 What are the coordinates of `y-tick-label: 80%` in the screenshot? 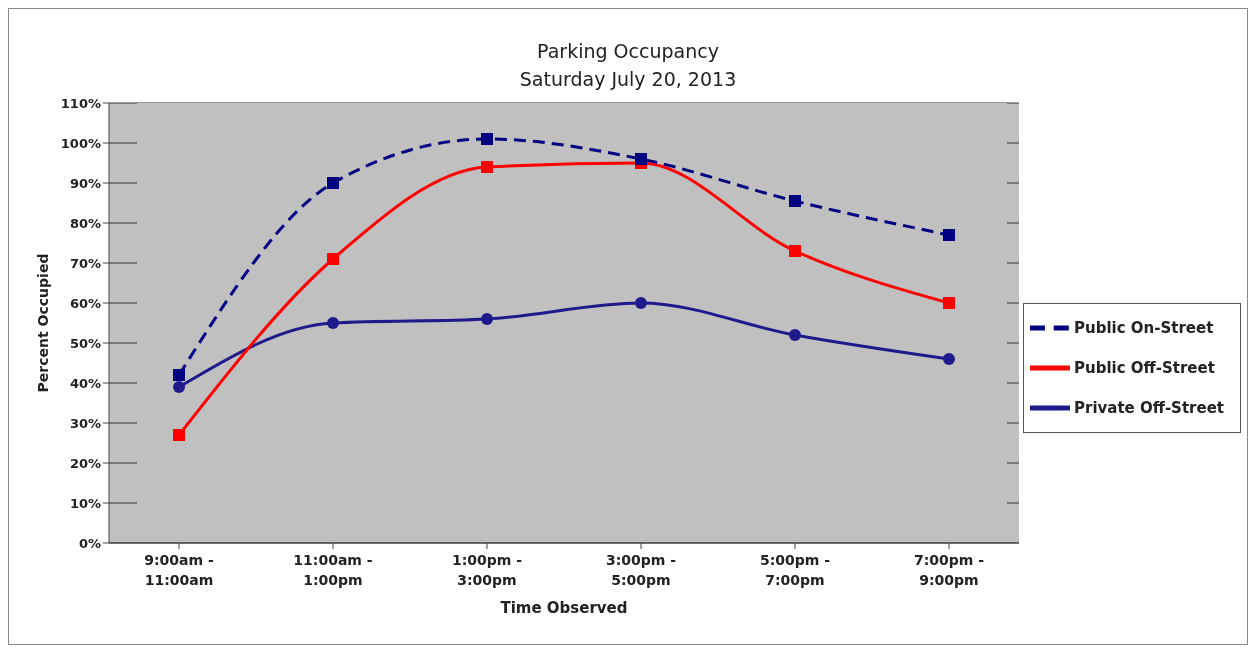 It's located at (85, 223).